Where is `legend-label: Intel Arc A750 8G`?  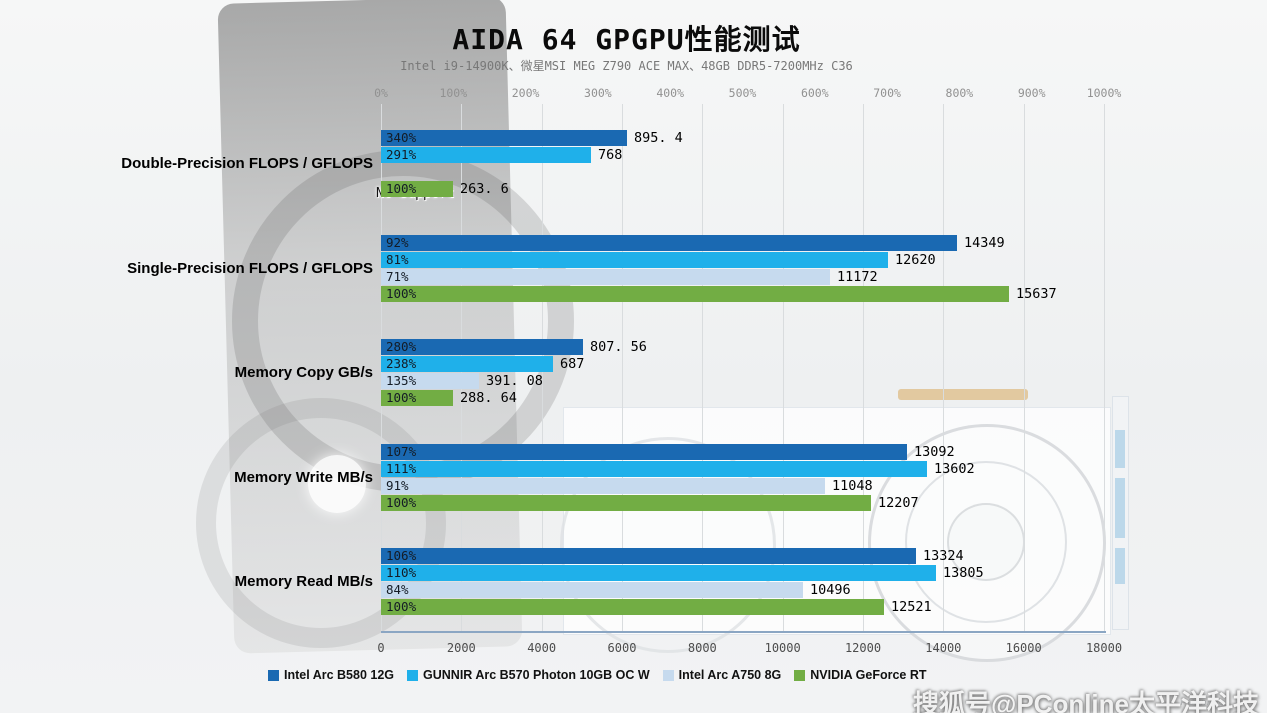
legend-label: Intel Arc A750 8G is located at coordinates (730, 675).